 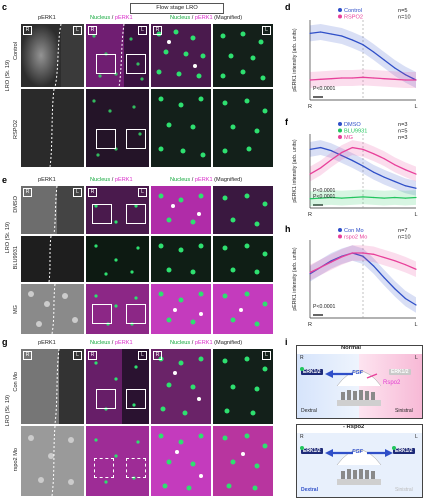 What do you see at coordinates (243, 386) in the screenshot?
I see `image-magnified-con-mo-l: L` at bounding box center [243, 386].